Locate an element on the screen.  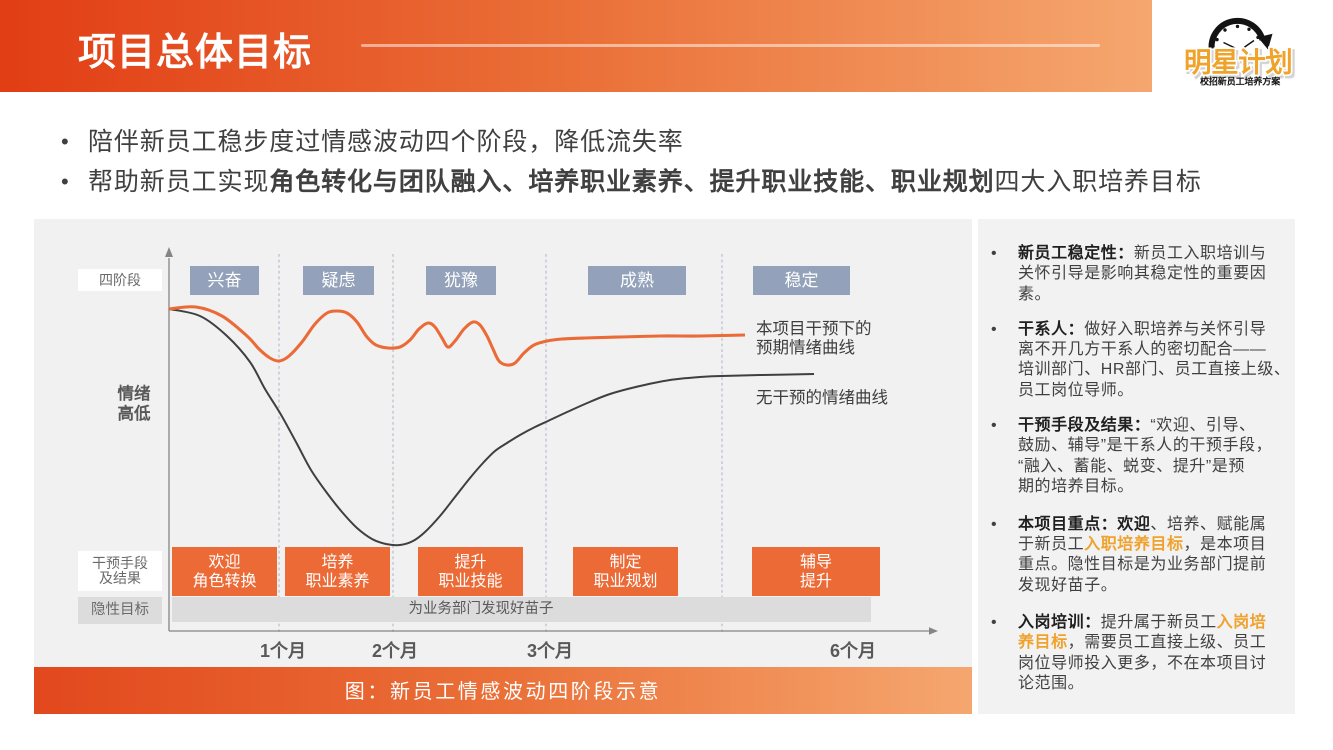
svg-text: 校招新员工培养方案 is located at coordinates (1240, 81).